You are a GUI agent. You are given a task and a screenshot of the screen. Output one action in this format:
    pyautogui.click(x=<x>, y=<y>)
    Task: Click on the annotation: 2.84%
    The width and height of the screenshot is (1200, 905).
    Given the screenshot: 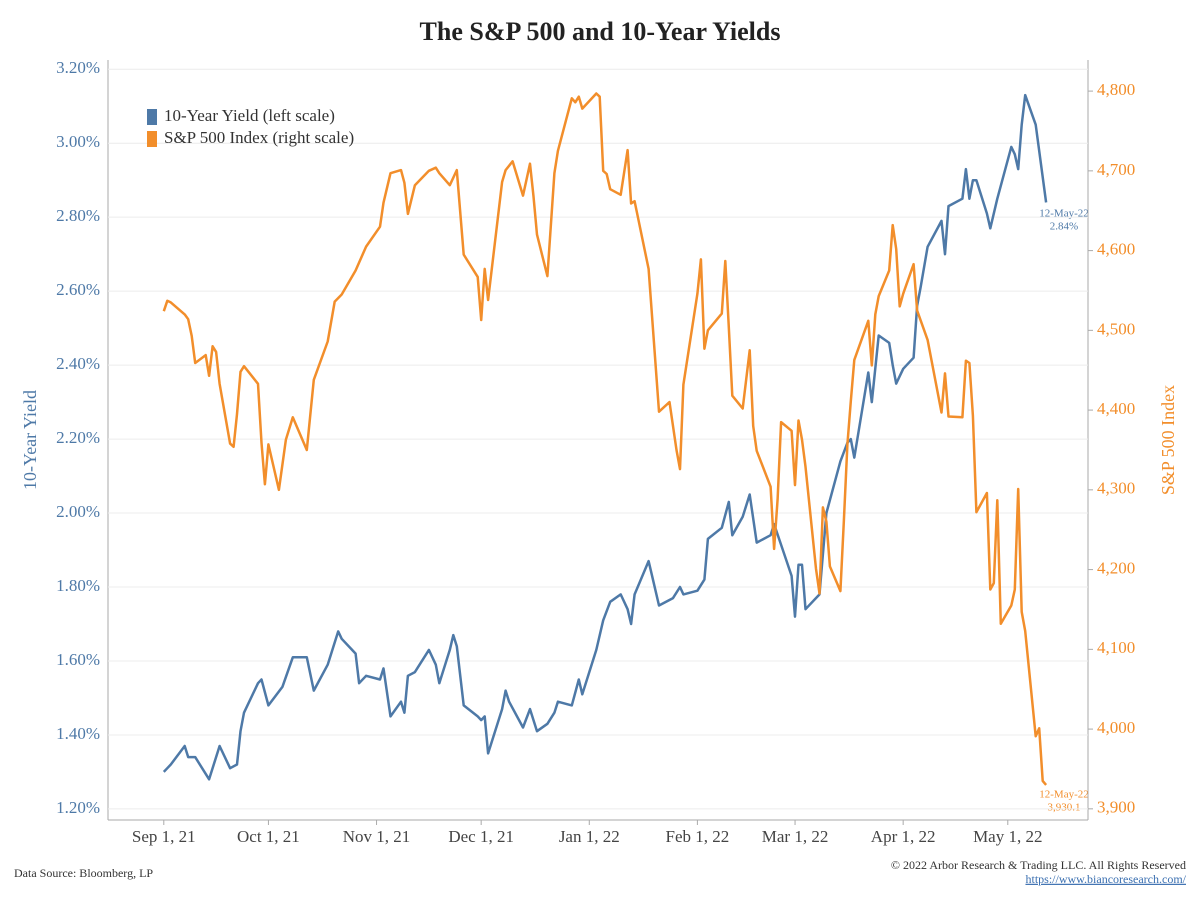 What is the action you would take?
    pyautogui.click(x=1064, y=227)
    